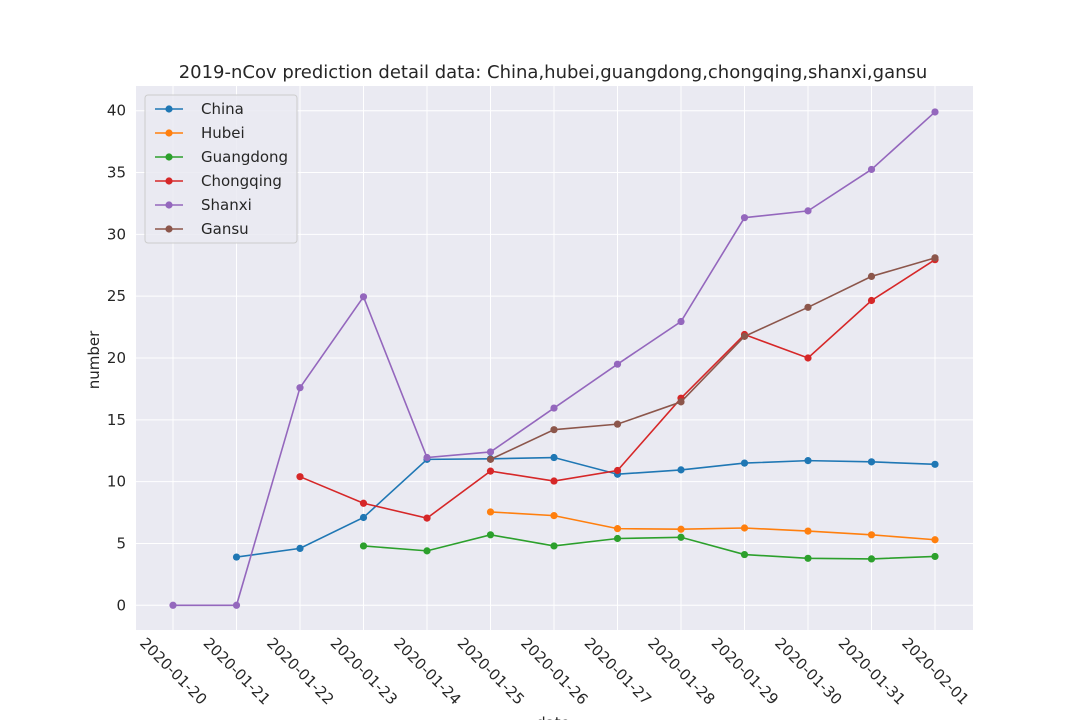 The height and width of the screenshot is (720, 1080). I want to click on series-hubei, so click(712, 526).